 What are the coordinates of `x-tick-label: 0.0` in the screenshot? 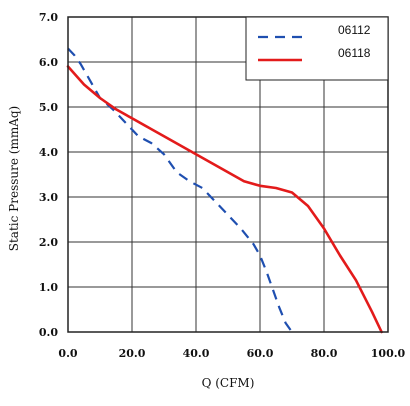 It's located at (67, 353).